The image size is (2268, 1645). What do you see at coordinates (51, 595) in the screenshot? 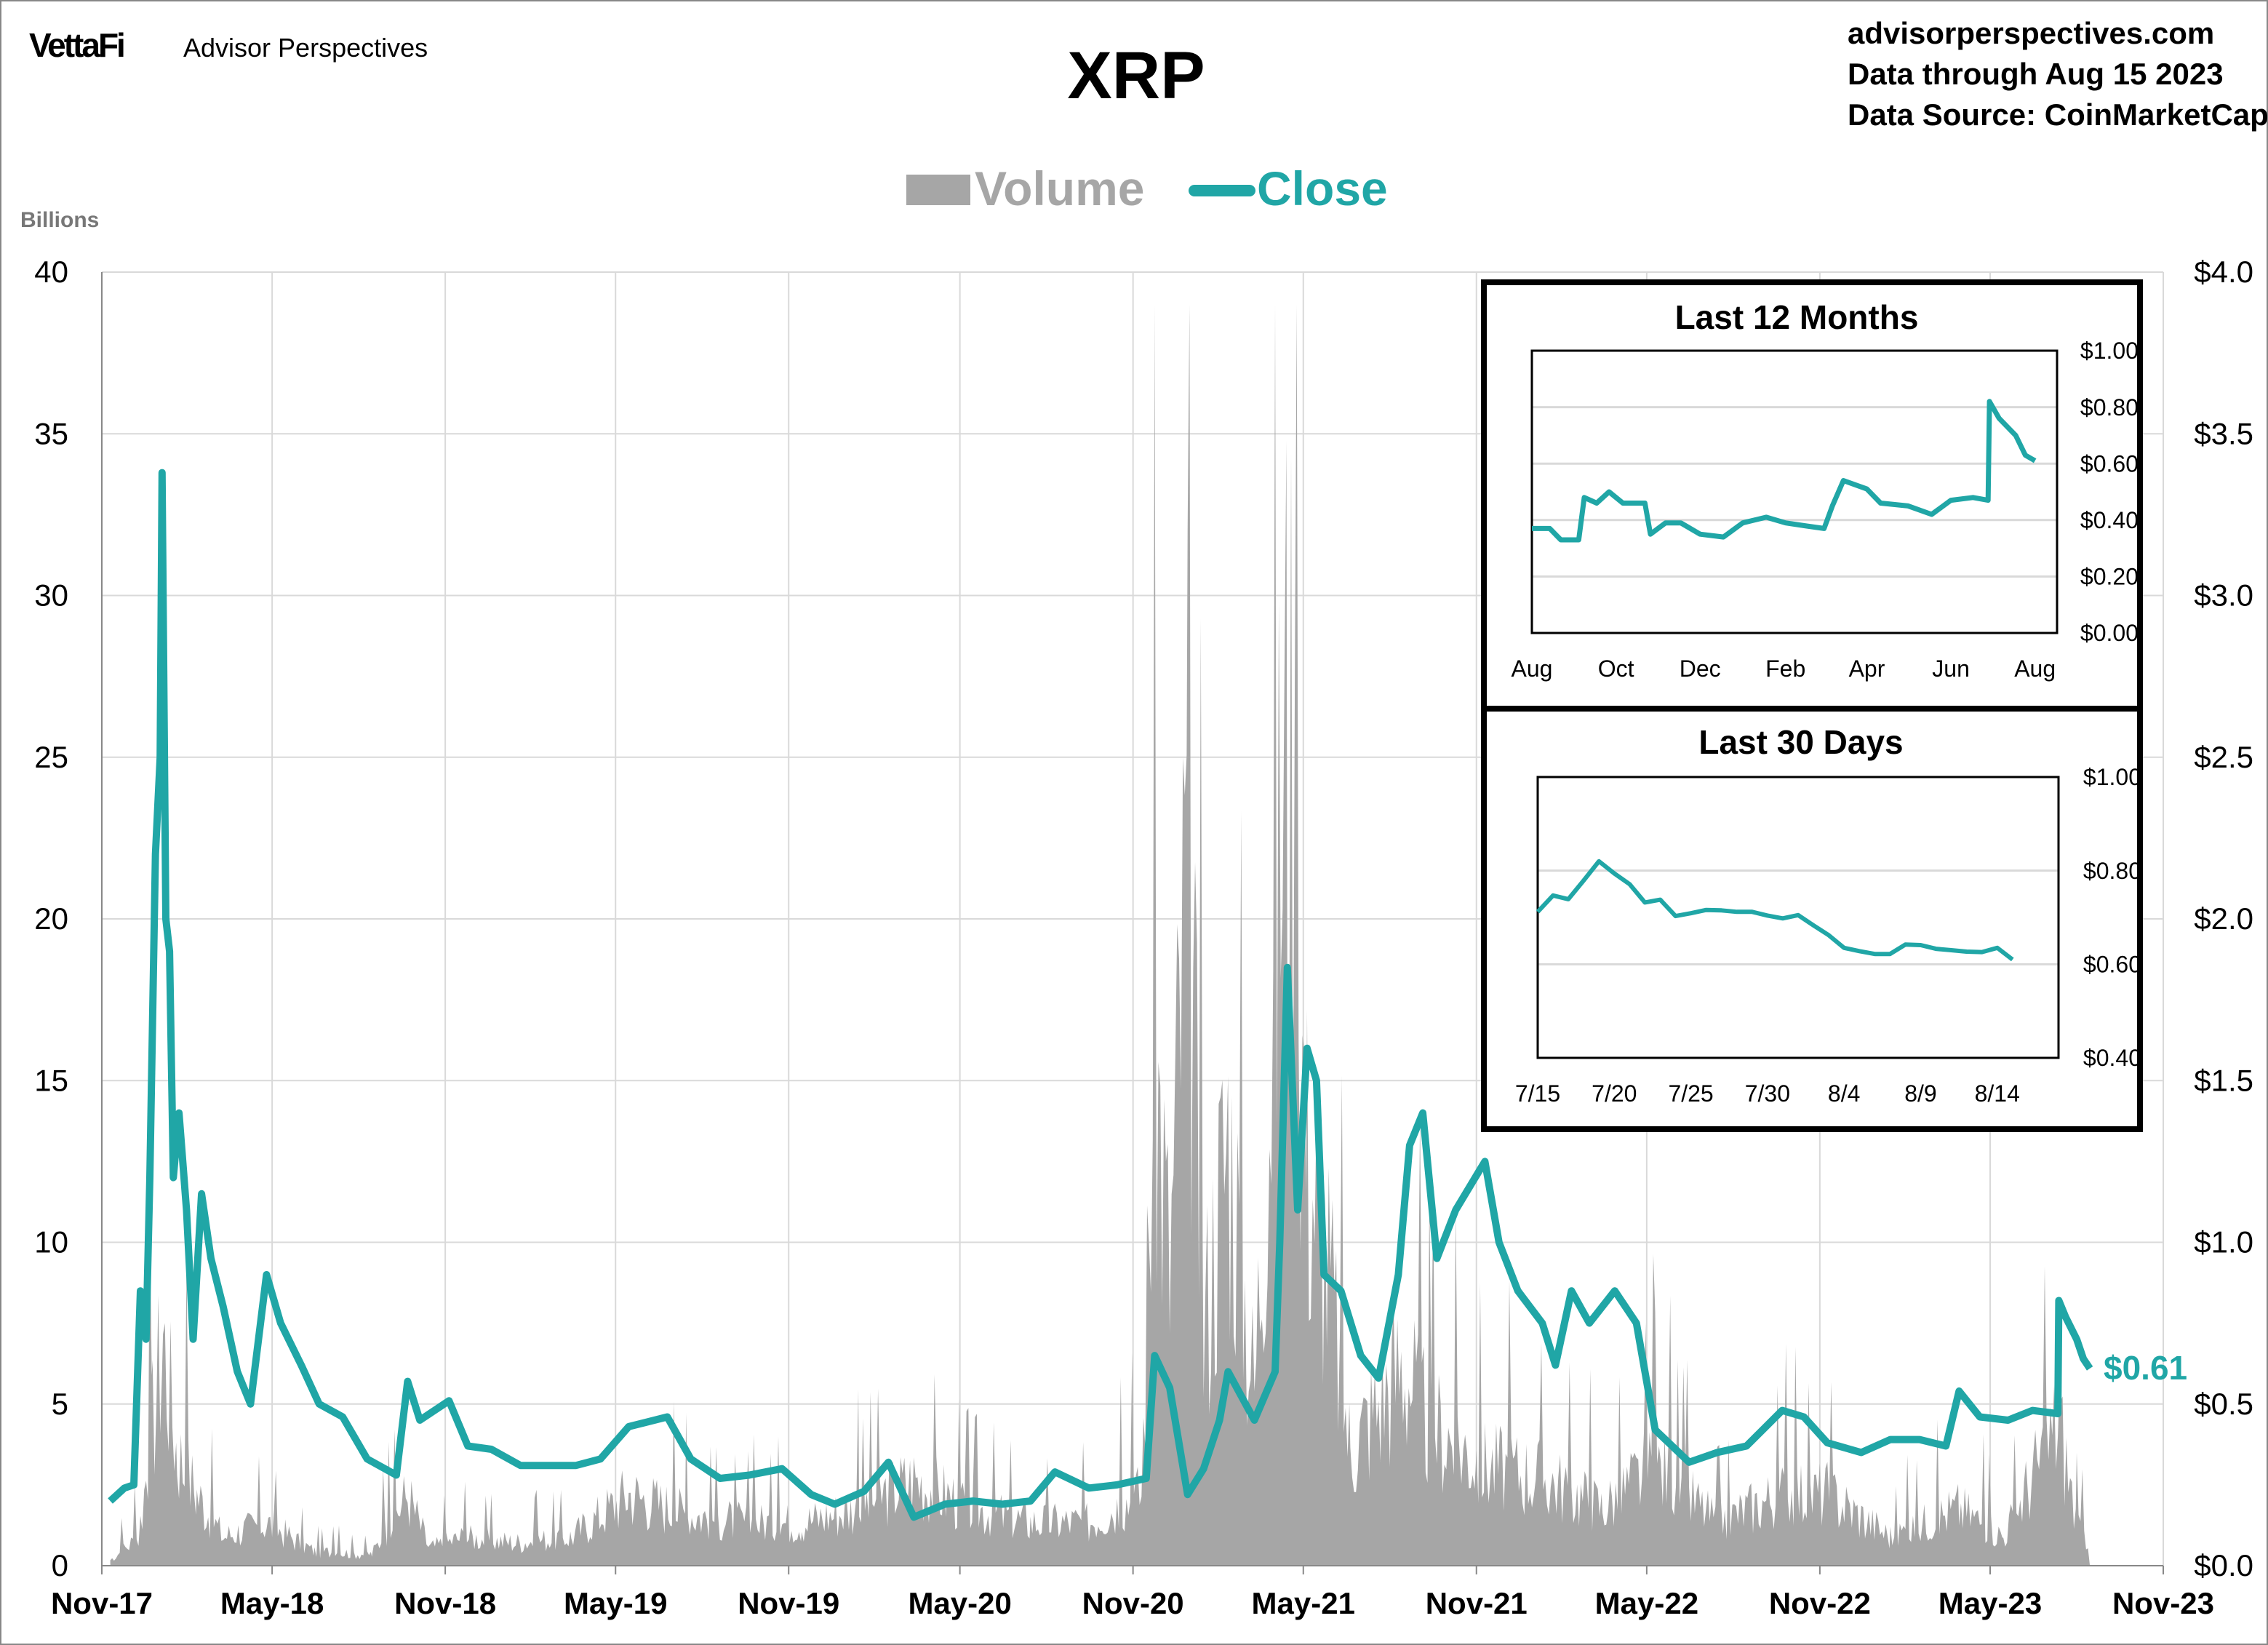
I see `left-y-tick-label: 30` at bounding box center [51, 595].